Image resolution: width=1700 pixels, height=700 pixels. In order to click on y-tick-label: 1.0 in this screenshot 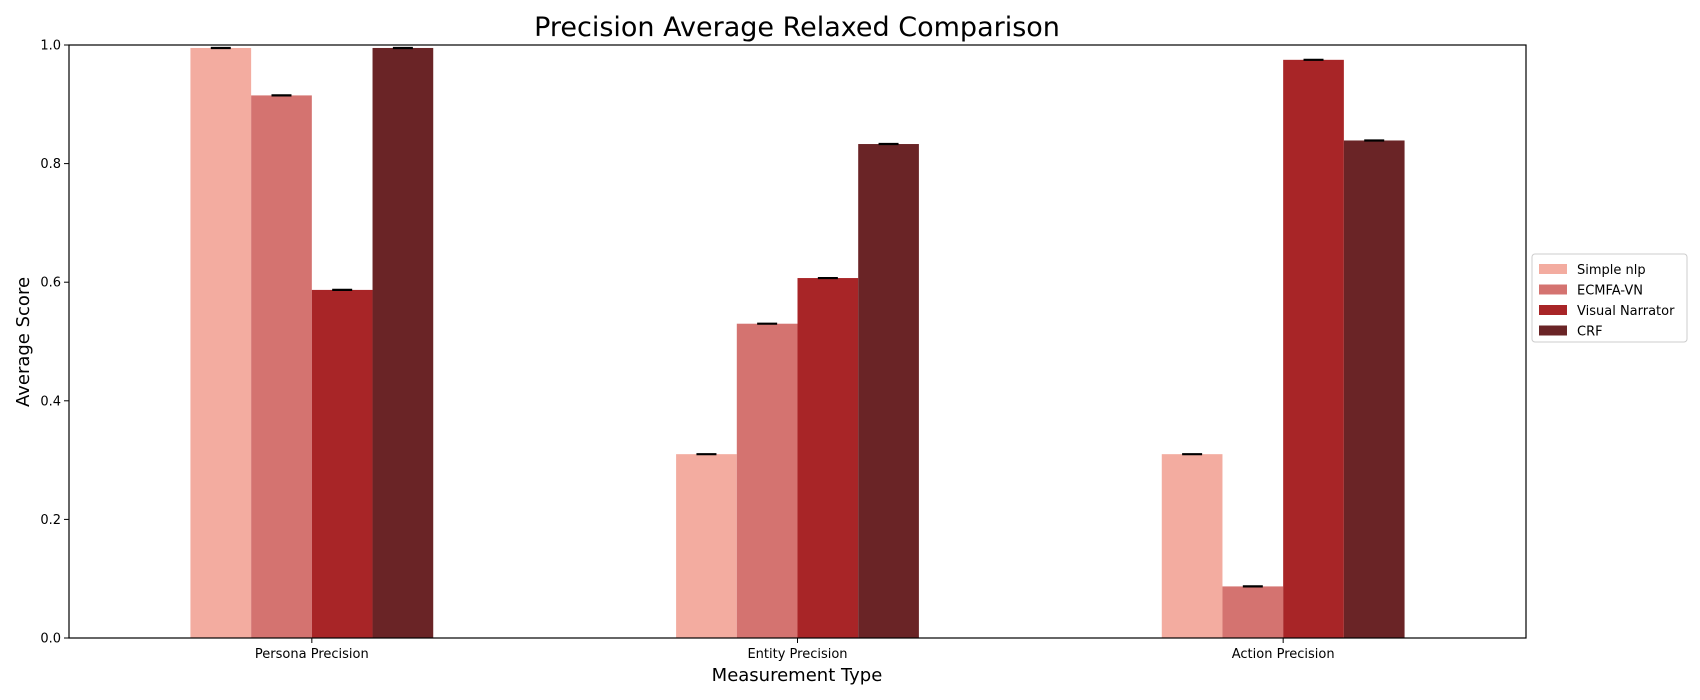, I will do `click(50, 46)`.